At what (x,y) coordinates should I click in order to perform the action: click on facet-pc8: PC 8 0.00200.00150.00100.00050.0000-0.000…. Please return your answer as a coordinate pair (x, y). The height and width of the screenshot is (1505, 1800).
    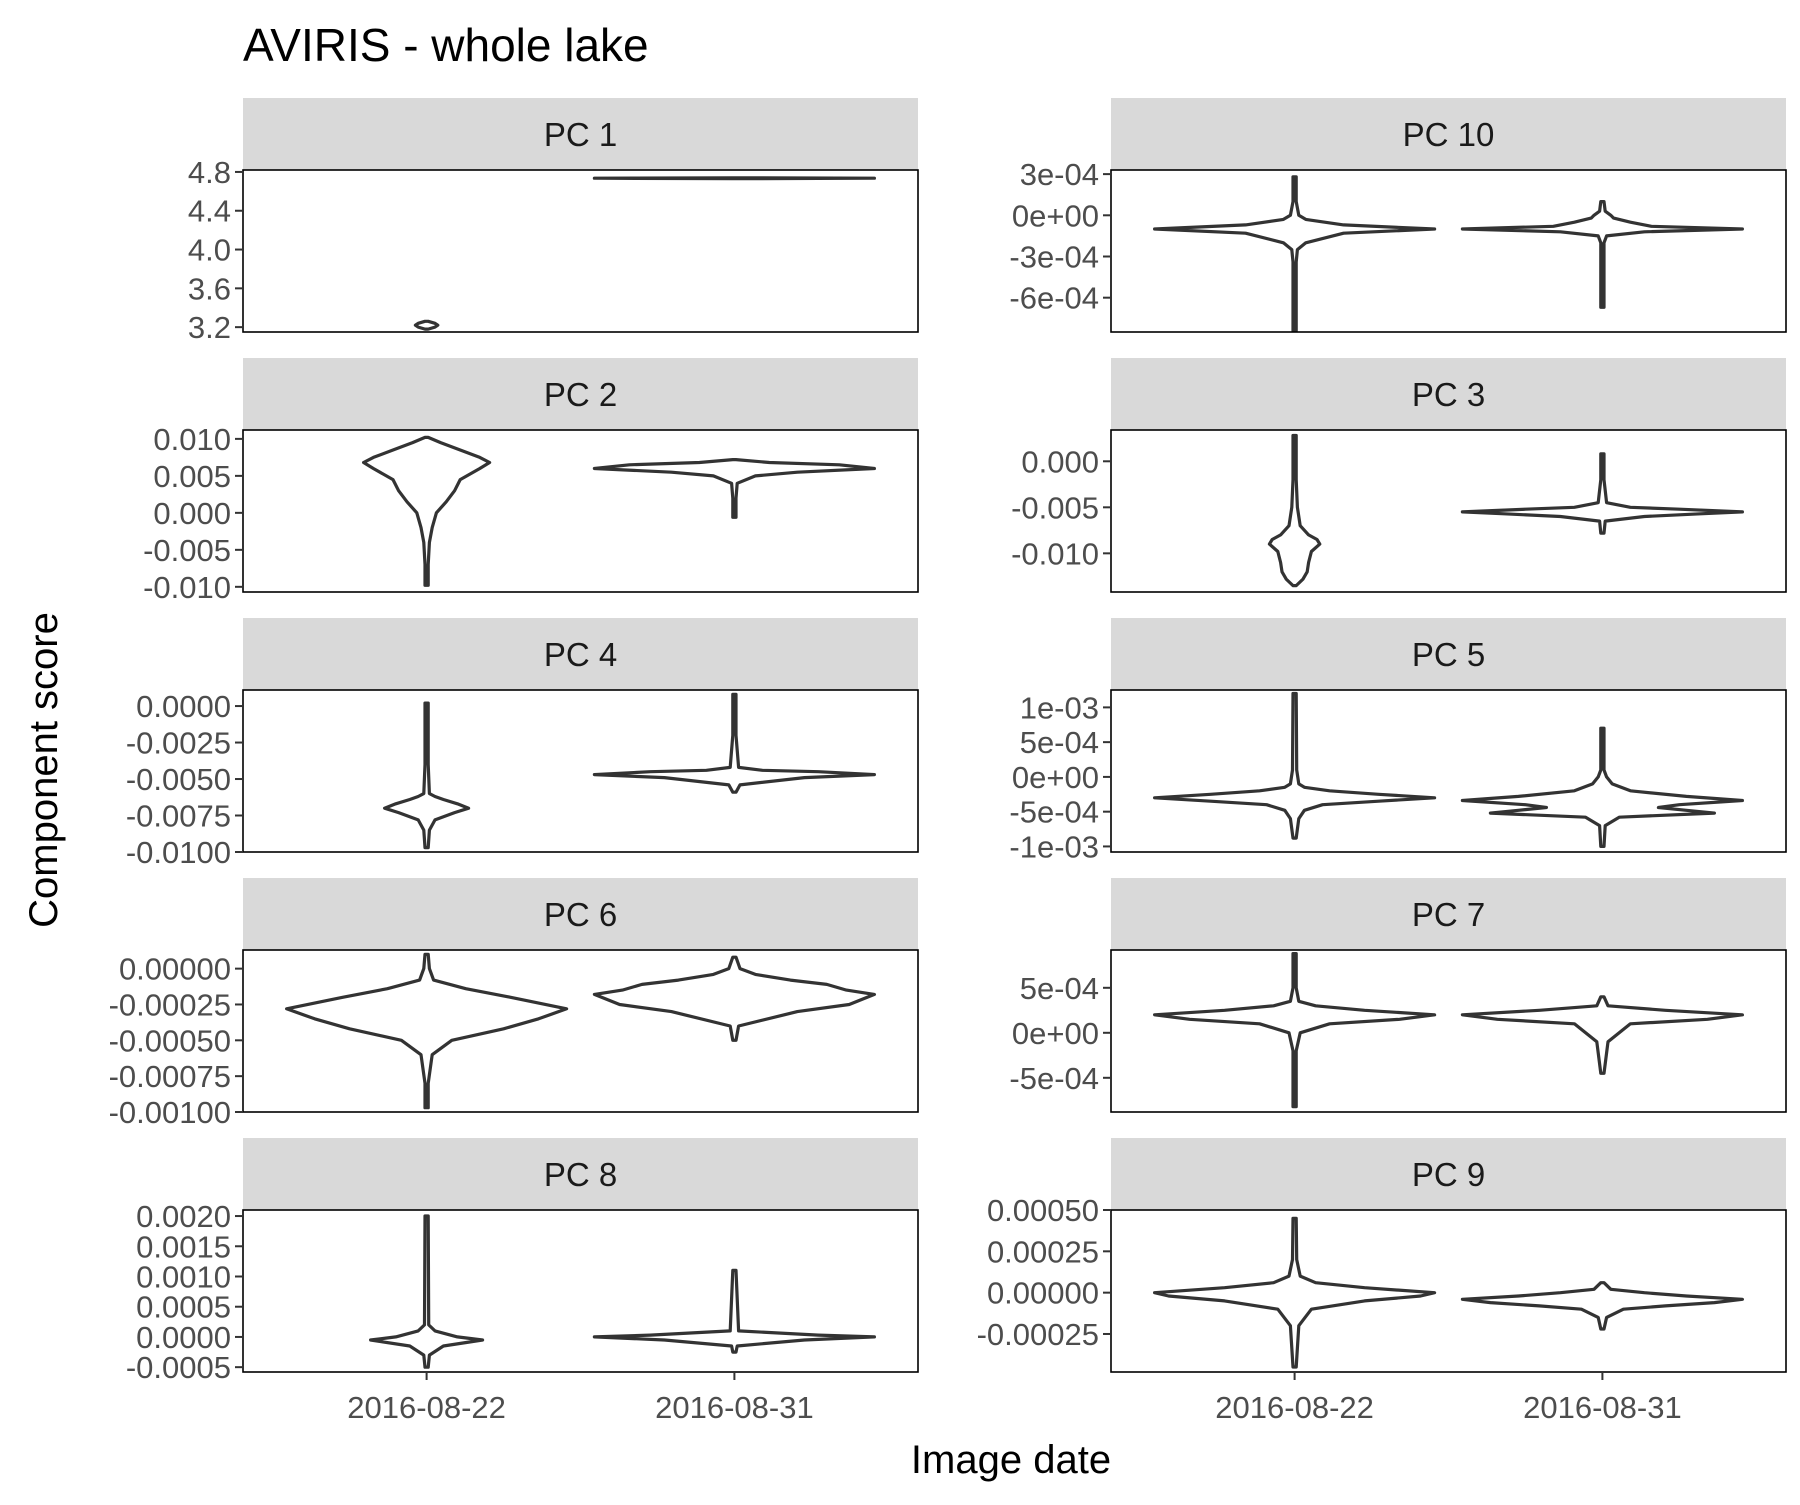
    Looking at the image, I should click on (522, 1281).